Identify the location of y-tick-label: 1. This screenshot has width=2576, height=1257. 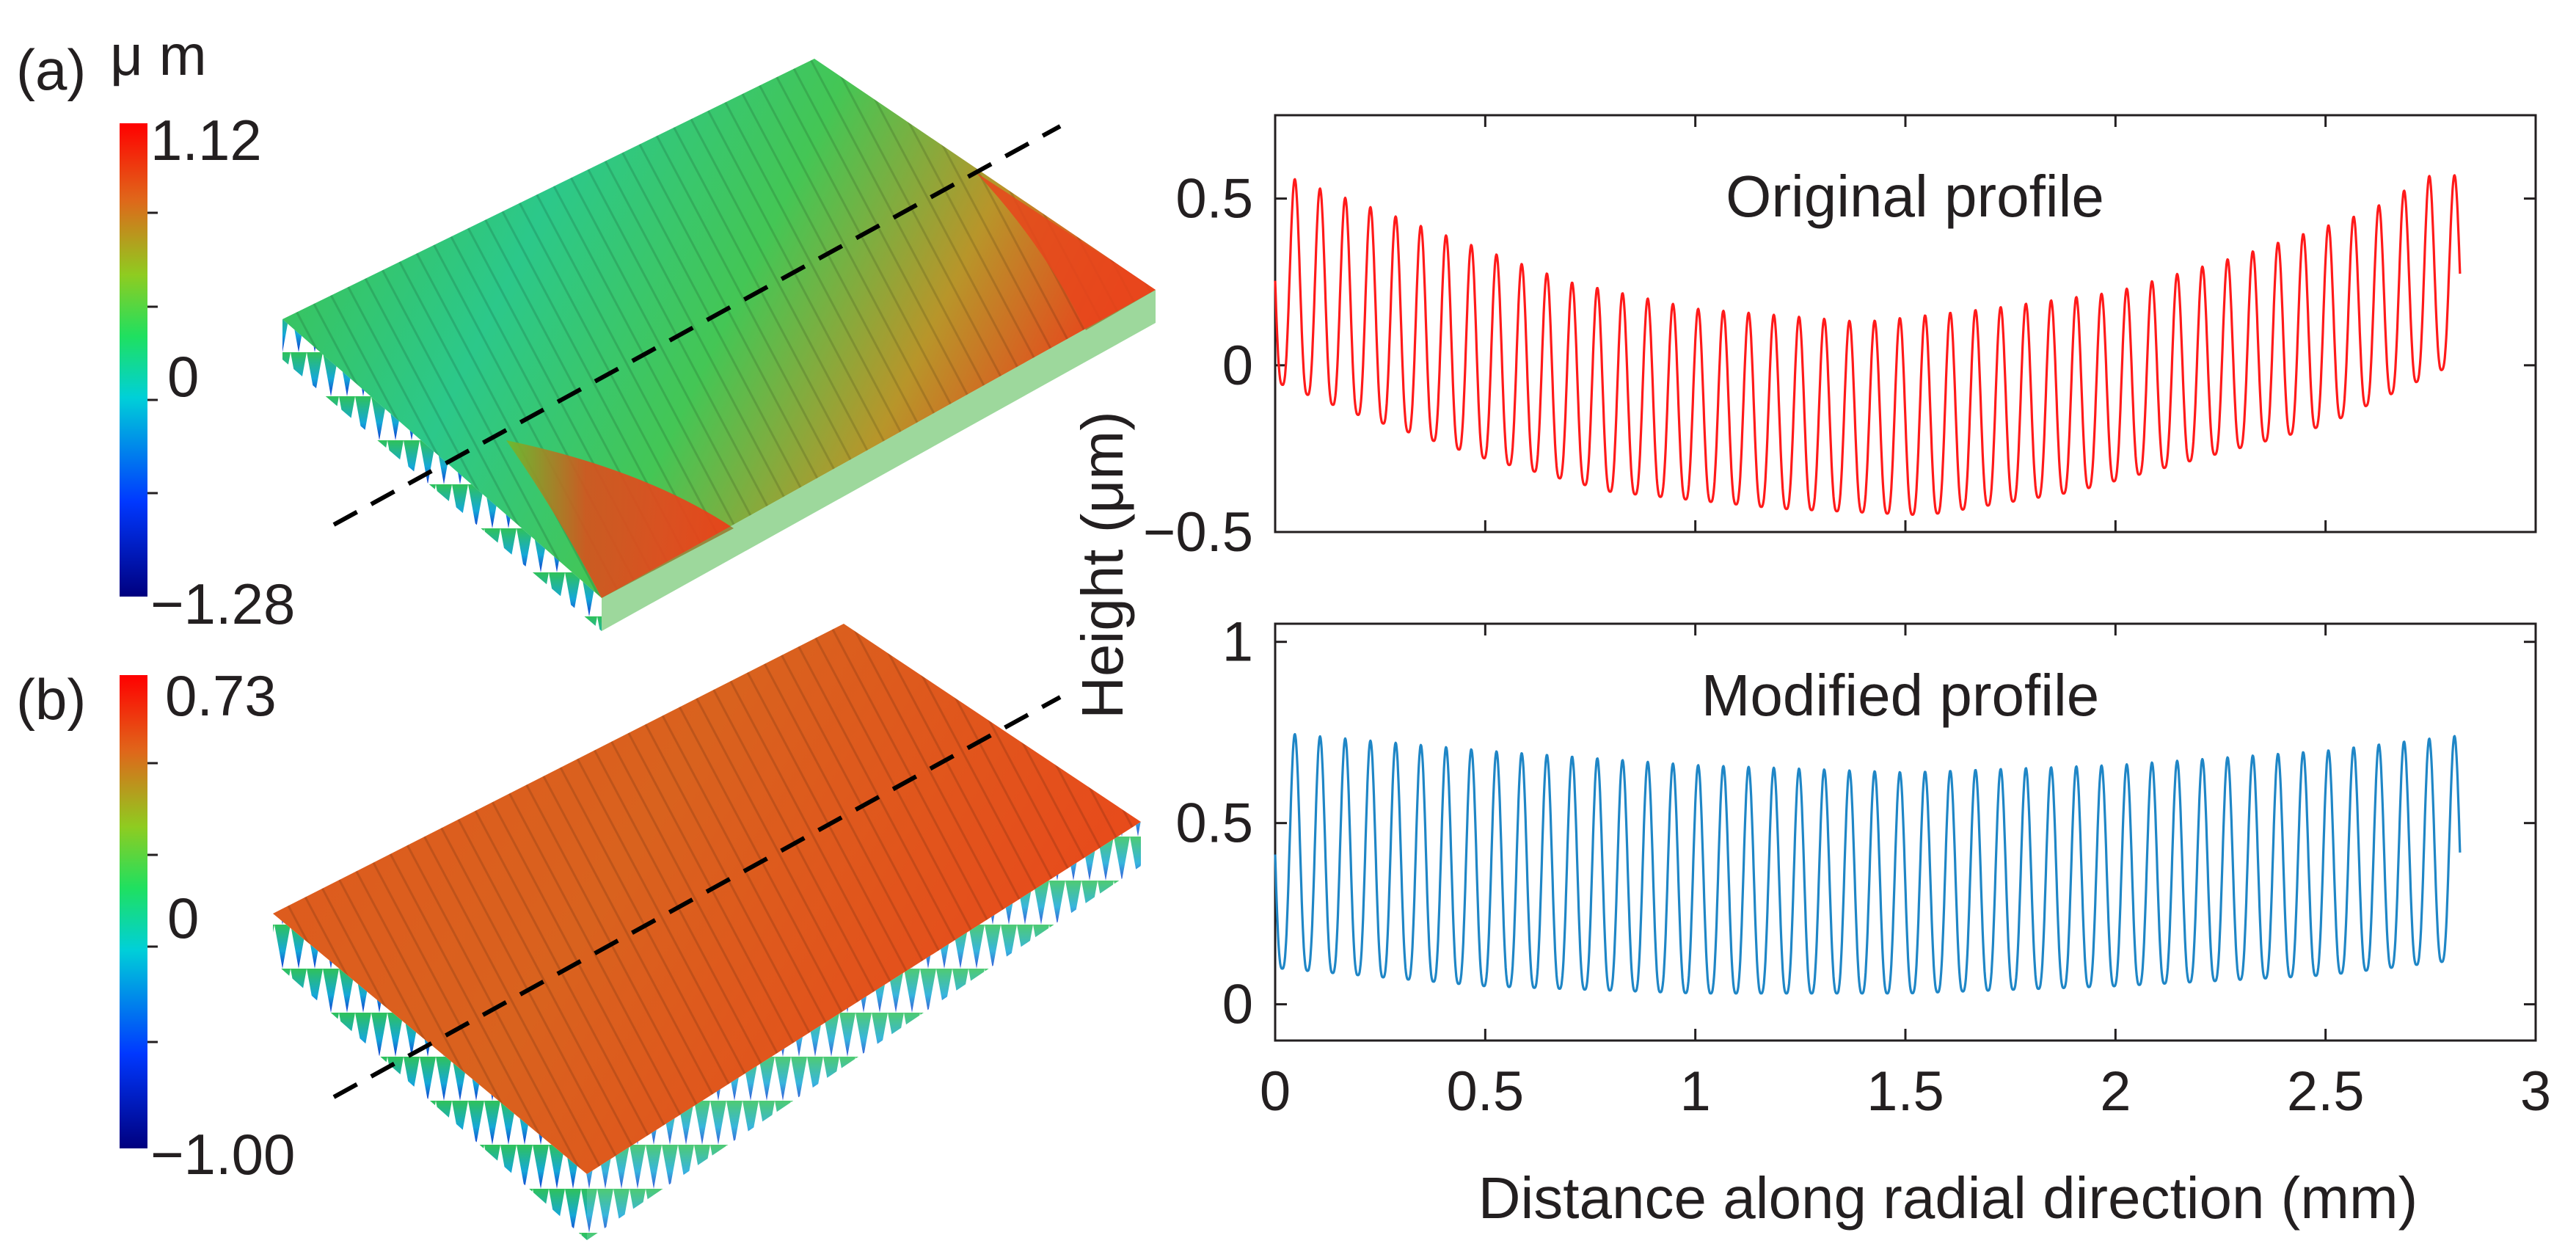
(1238, 643).